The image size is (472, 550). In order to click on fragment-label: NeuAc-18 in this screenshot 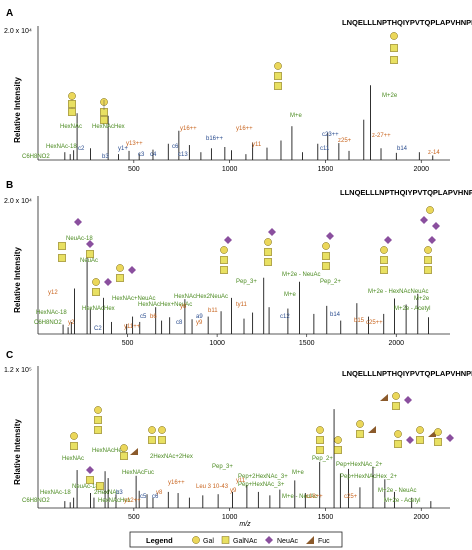, I will do `click(85, 487)`.